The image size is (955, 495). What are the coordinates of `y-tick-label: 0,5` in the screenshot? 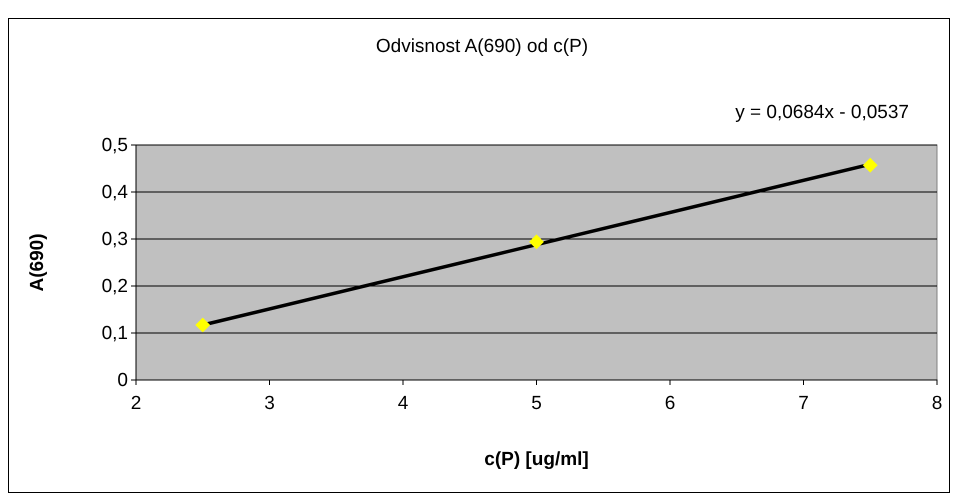 It's located at (115, 145).